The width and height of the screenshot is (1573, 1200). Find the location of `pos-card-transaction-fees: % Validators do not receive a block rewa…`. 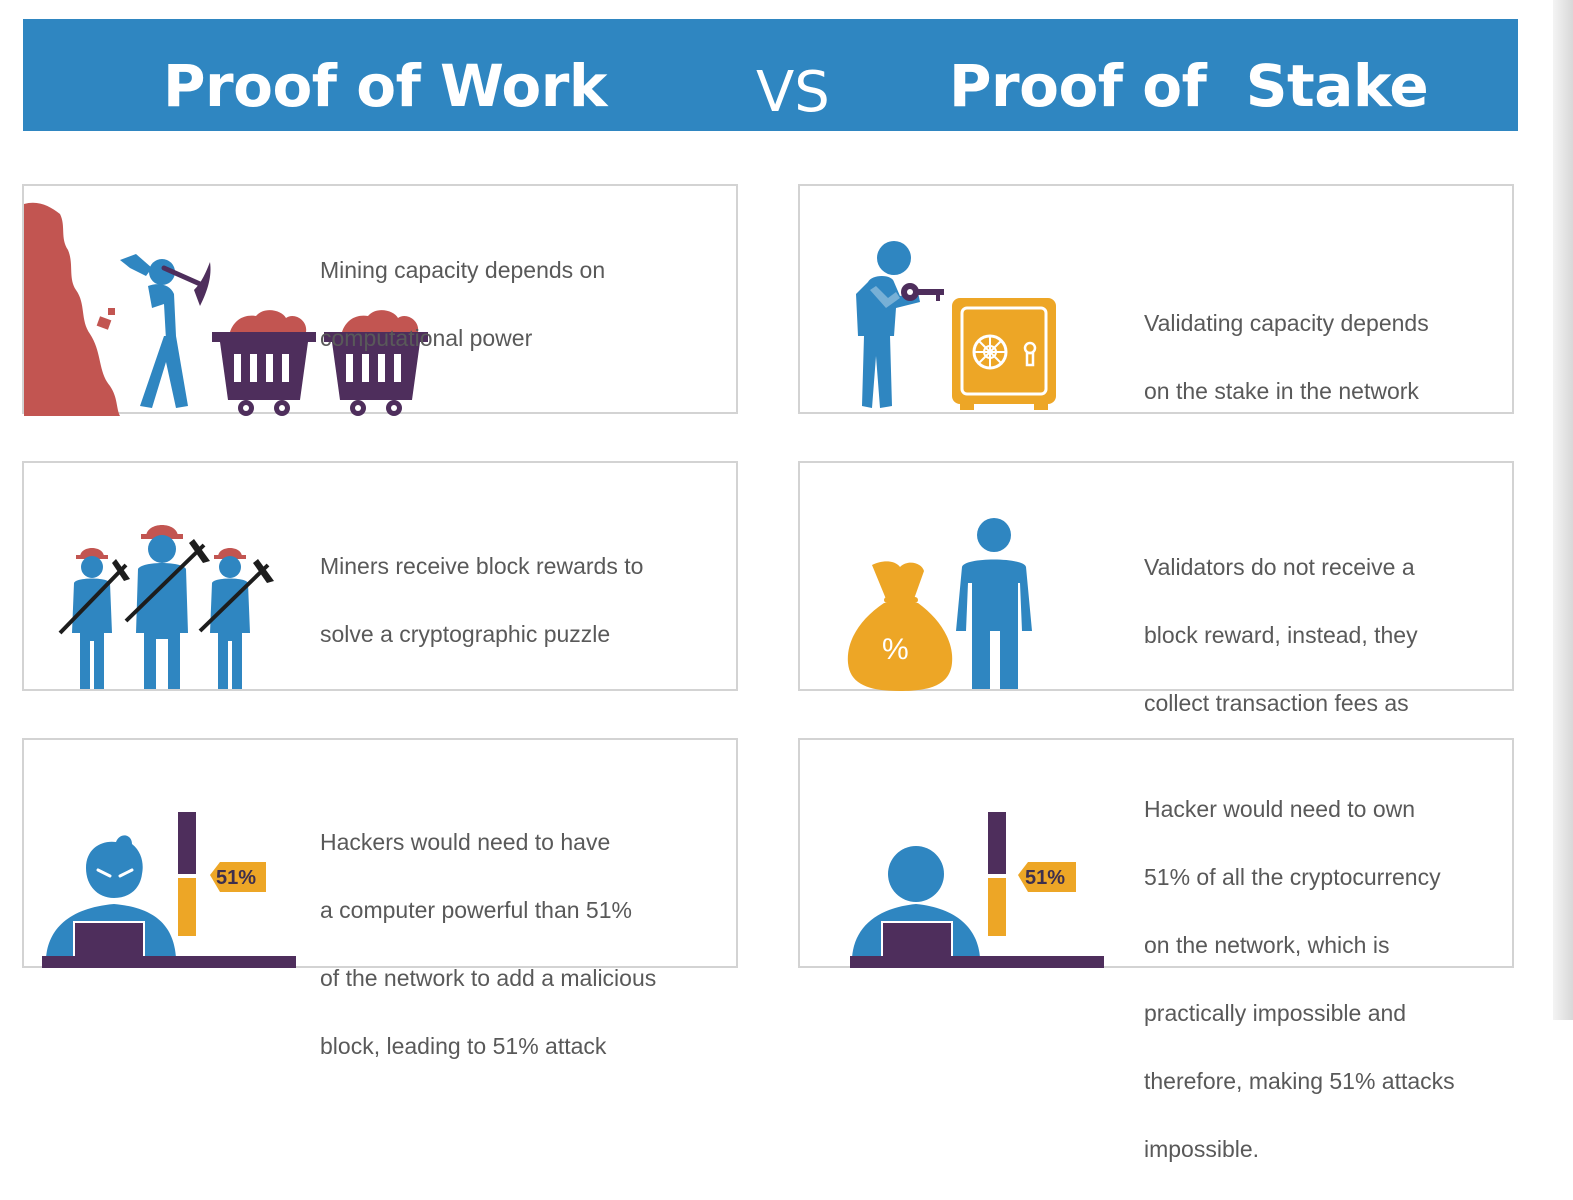

pos-card-transaction-fees: % Validators do not receive a block rewa… is located at coordinates (1156, 622).